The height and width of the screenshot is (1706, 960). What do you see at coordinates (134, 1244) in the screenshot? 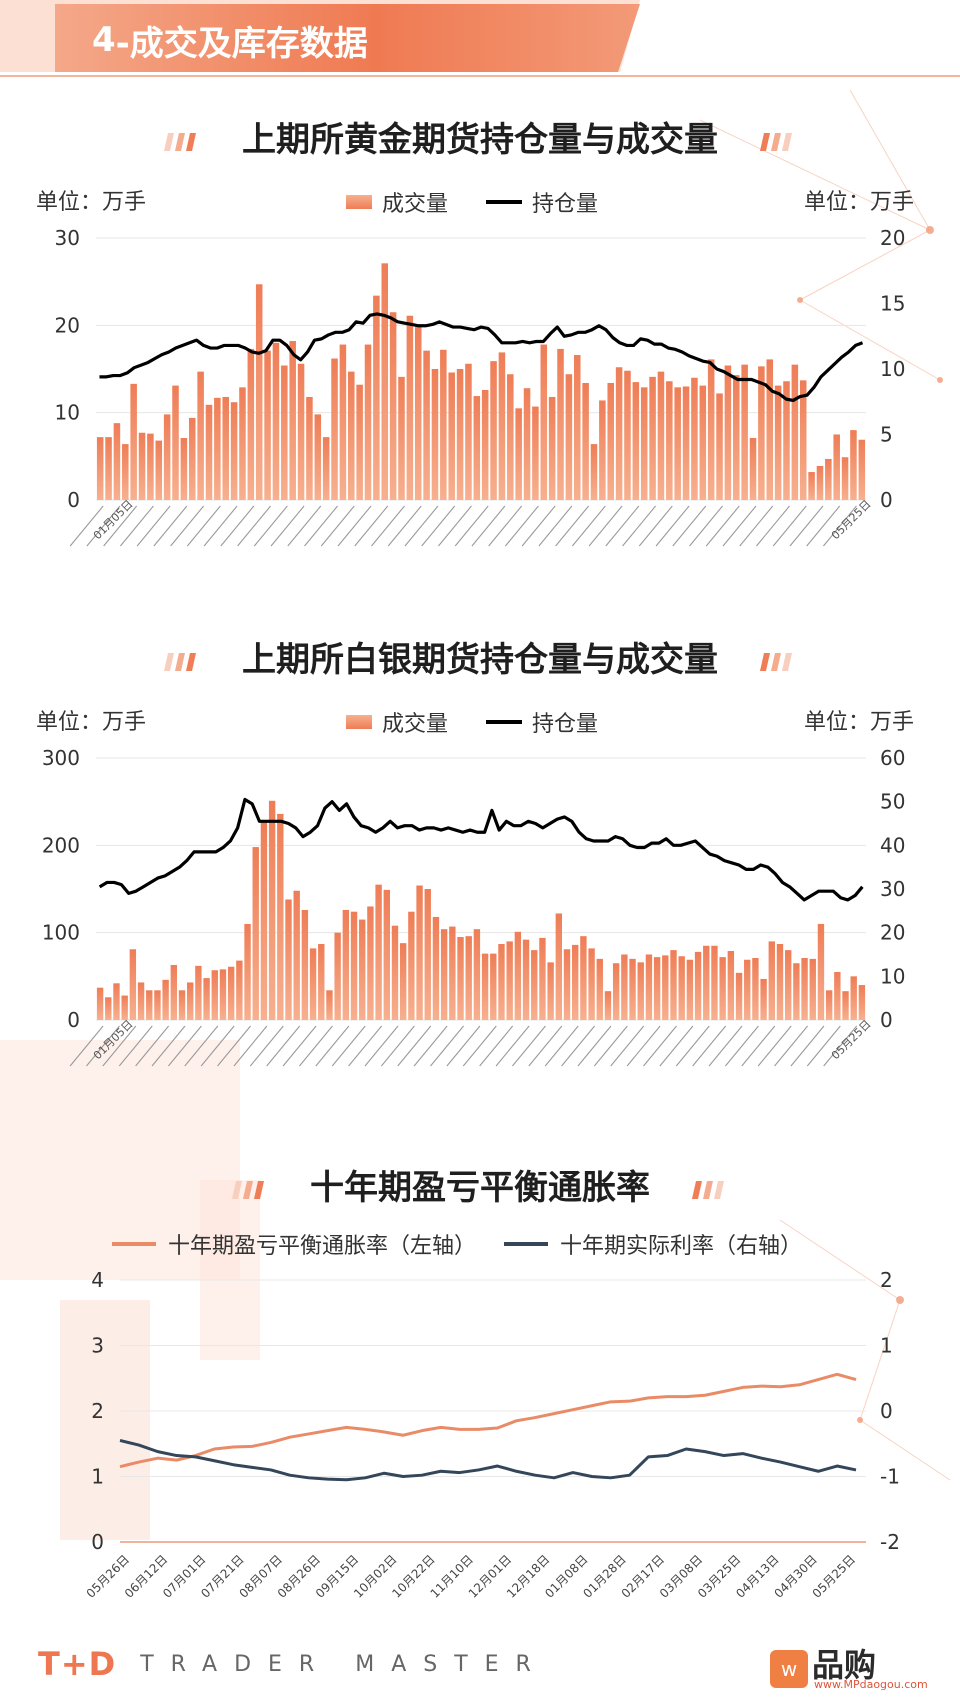
I see `legend-orange-swatch` at bounding box center [134, 1244].